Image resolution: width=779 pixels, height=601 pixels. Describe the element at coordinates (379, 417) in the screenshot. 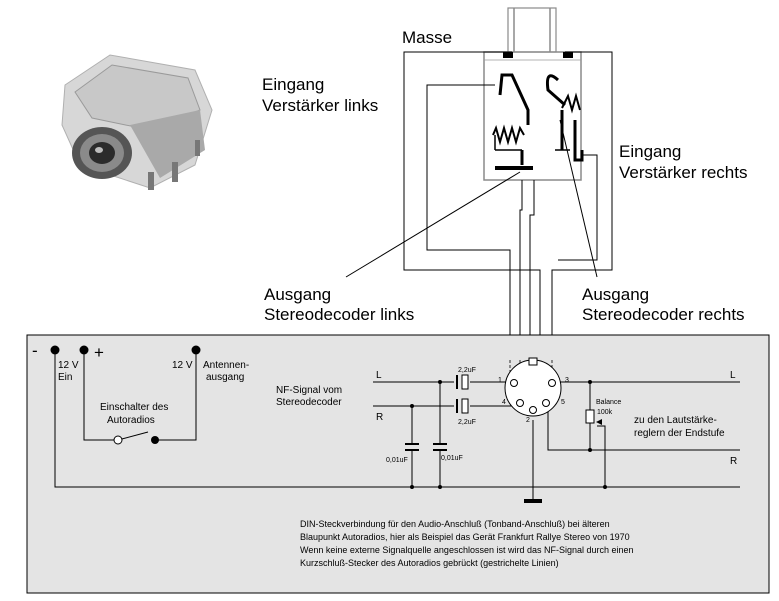

I see `r-input-label: R` at that location.